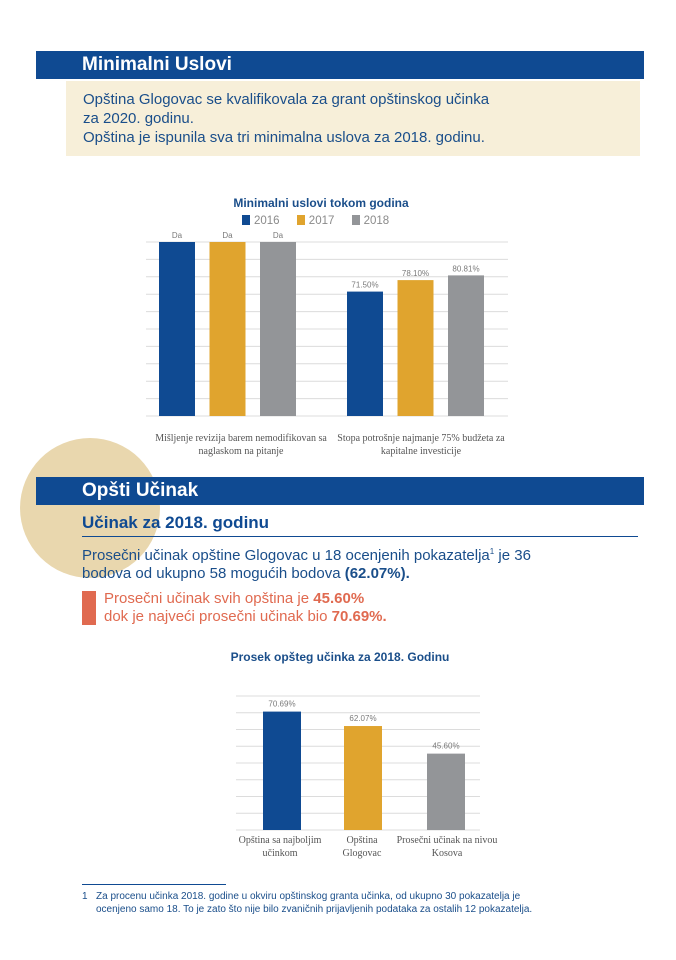  What do you see at coordinates (447, 853) in the screenshot?
I see `label-line: Kosova` at bounding box center [447, 853].